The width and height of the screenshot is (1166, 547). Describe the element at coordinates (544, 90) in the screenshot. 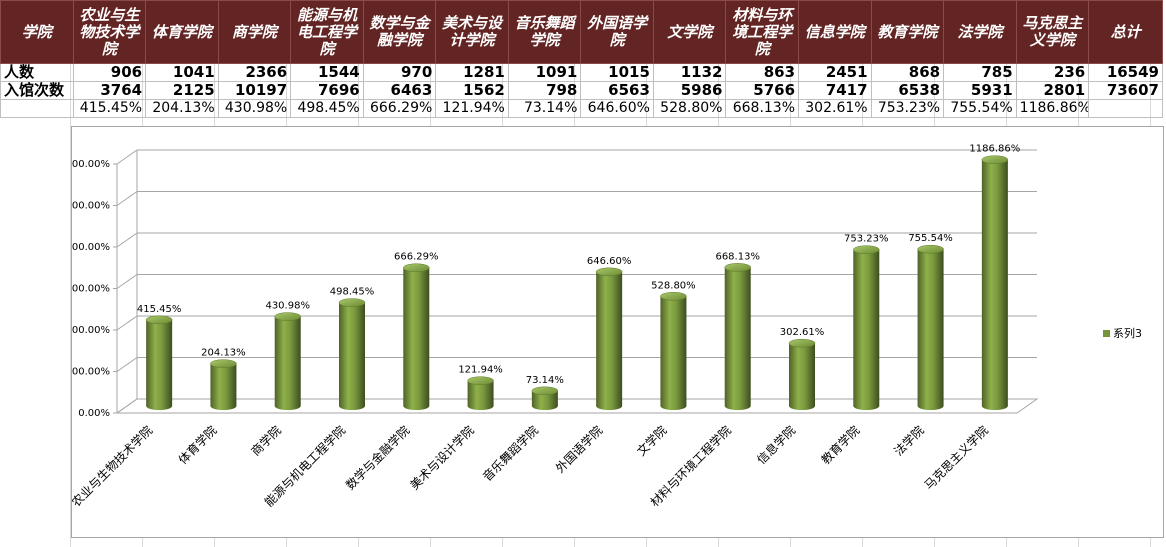

I see `visits-cell: 798` at that location.